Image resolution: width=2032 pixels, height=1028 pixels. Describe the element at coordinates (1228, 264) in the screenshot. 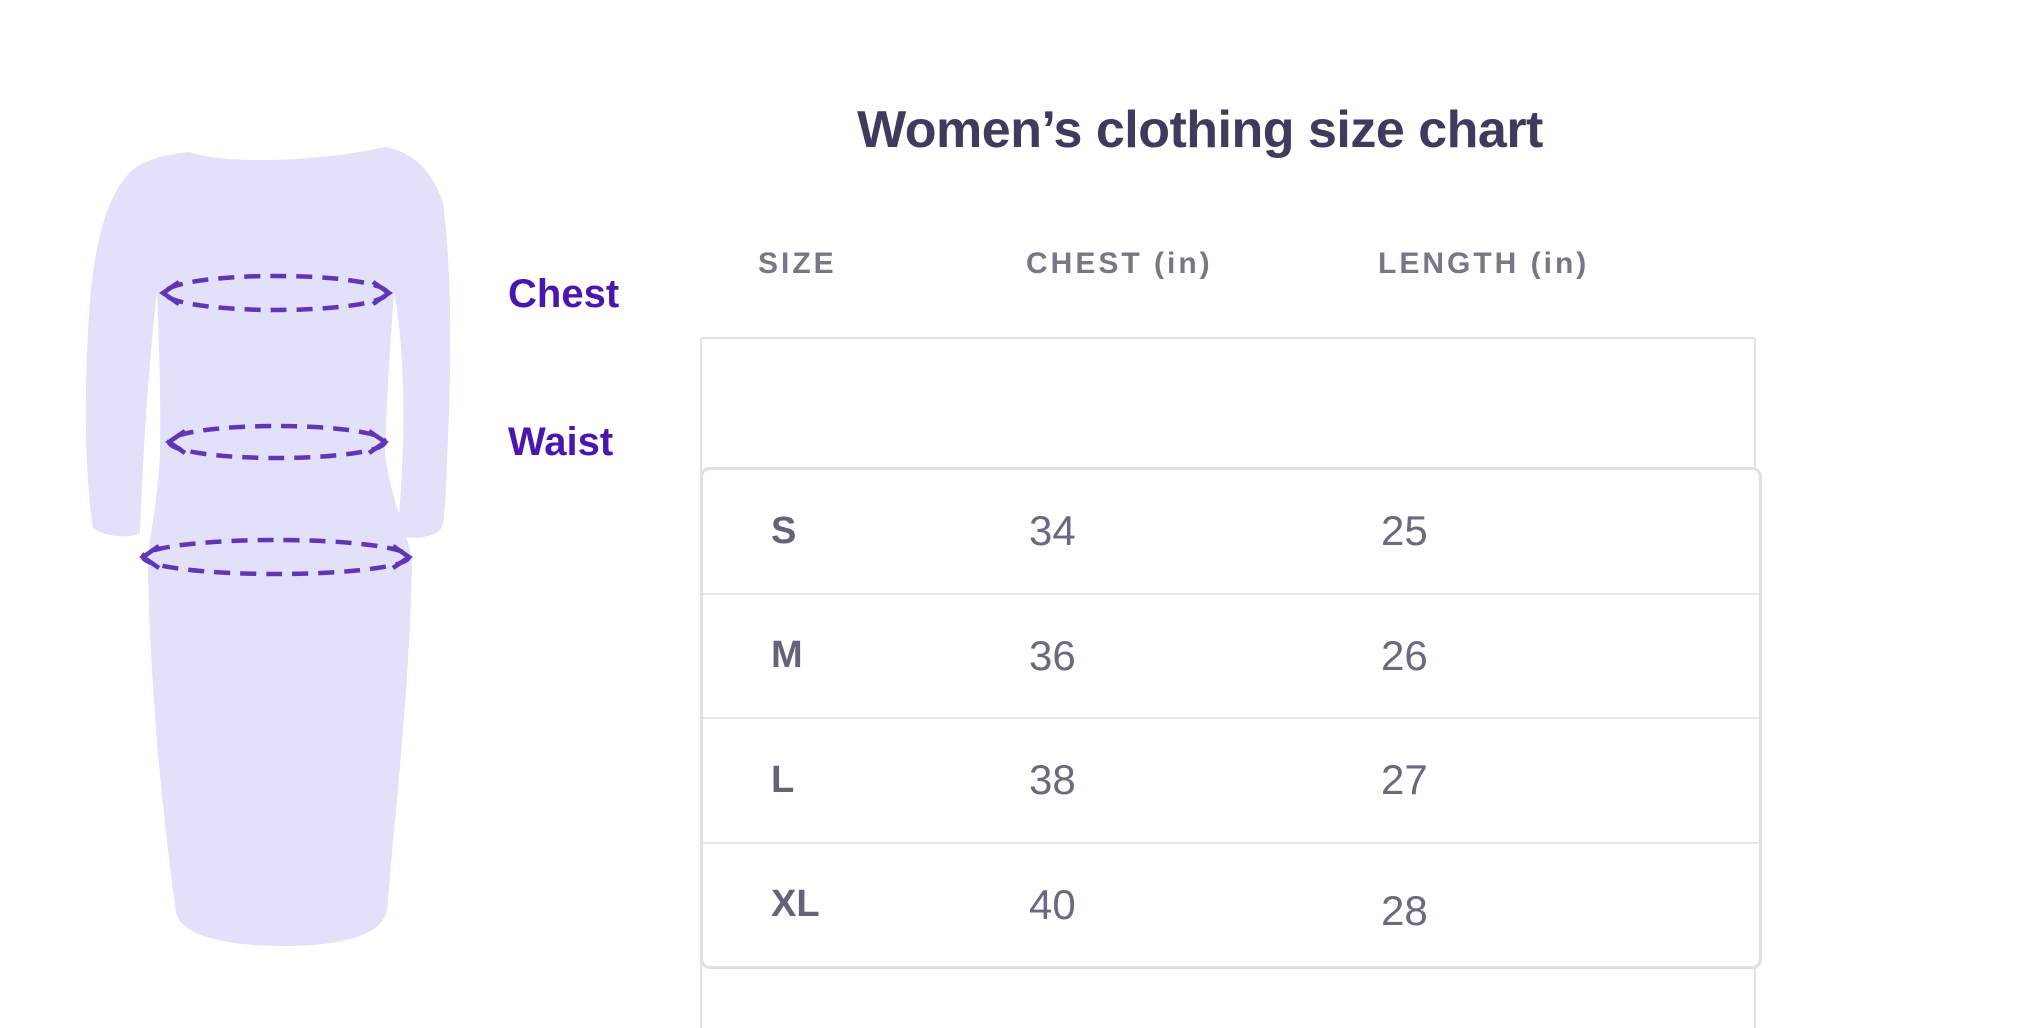

I see `table-header-row: SIZE CHEST (in) LENGTH (in)` at that location.